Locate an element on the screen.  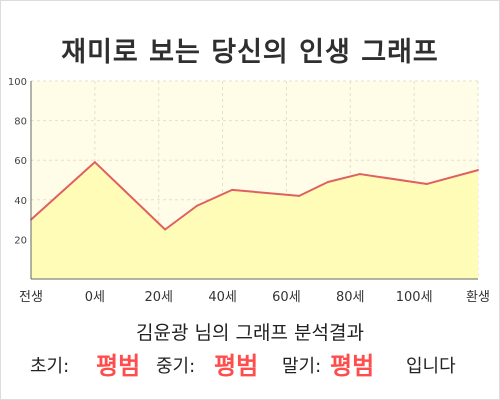
early-label: 초기: is located at coordinates (50, 366).